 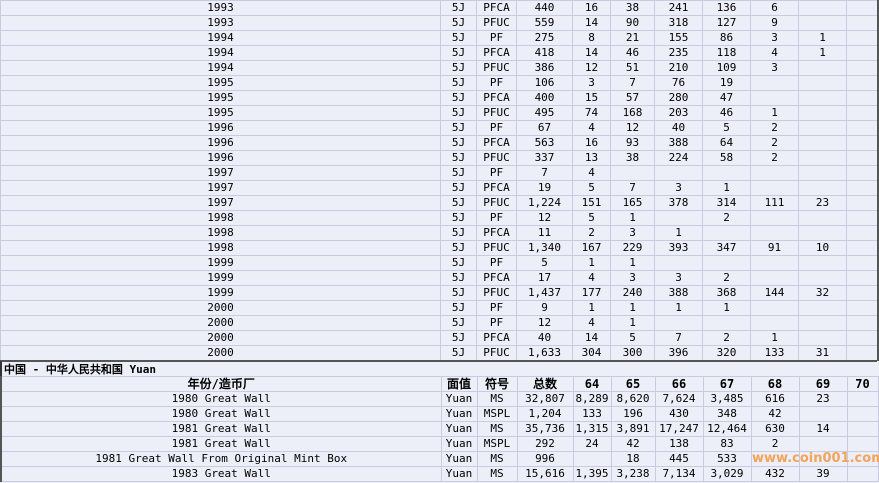 I want to click on table-cell: 533, so click(x=727, y=459).